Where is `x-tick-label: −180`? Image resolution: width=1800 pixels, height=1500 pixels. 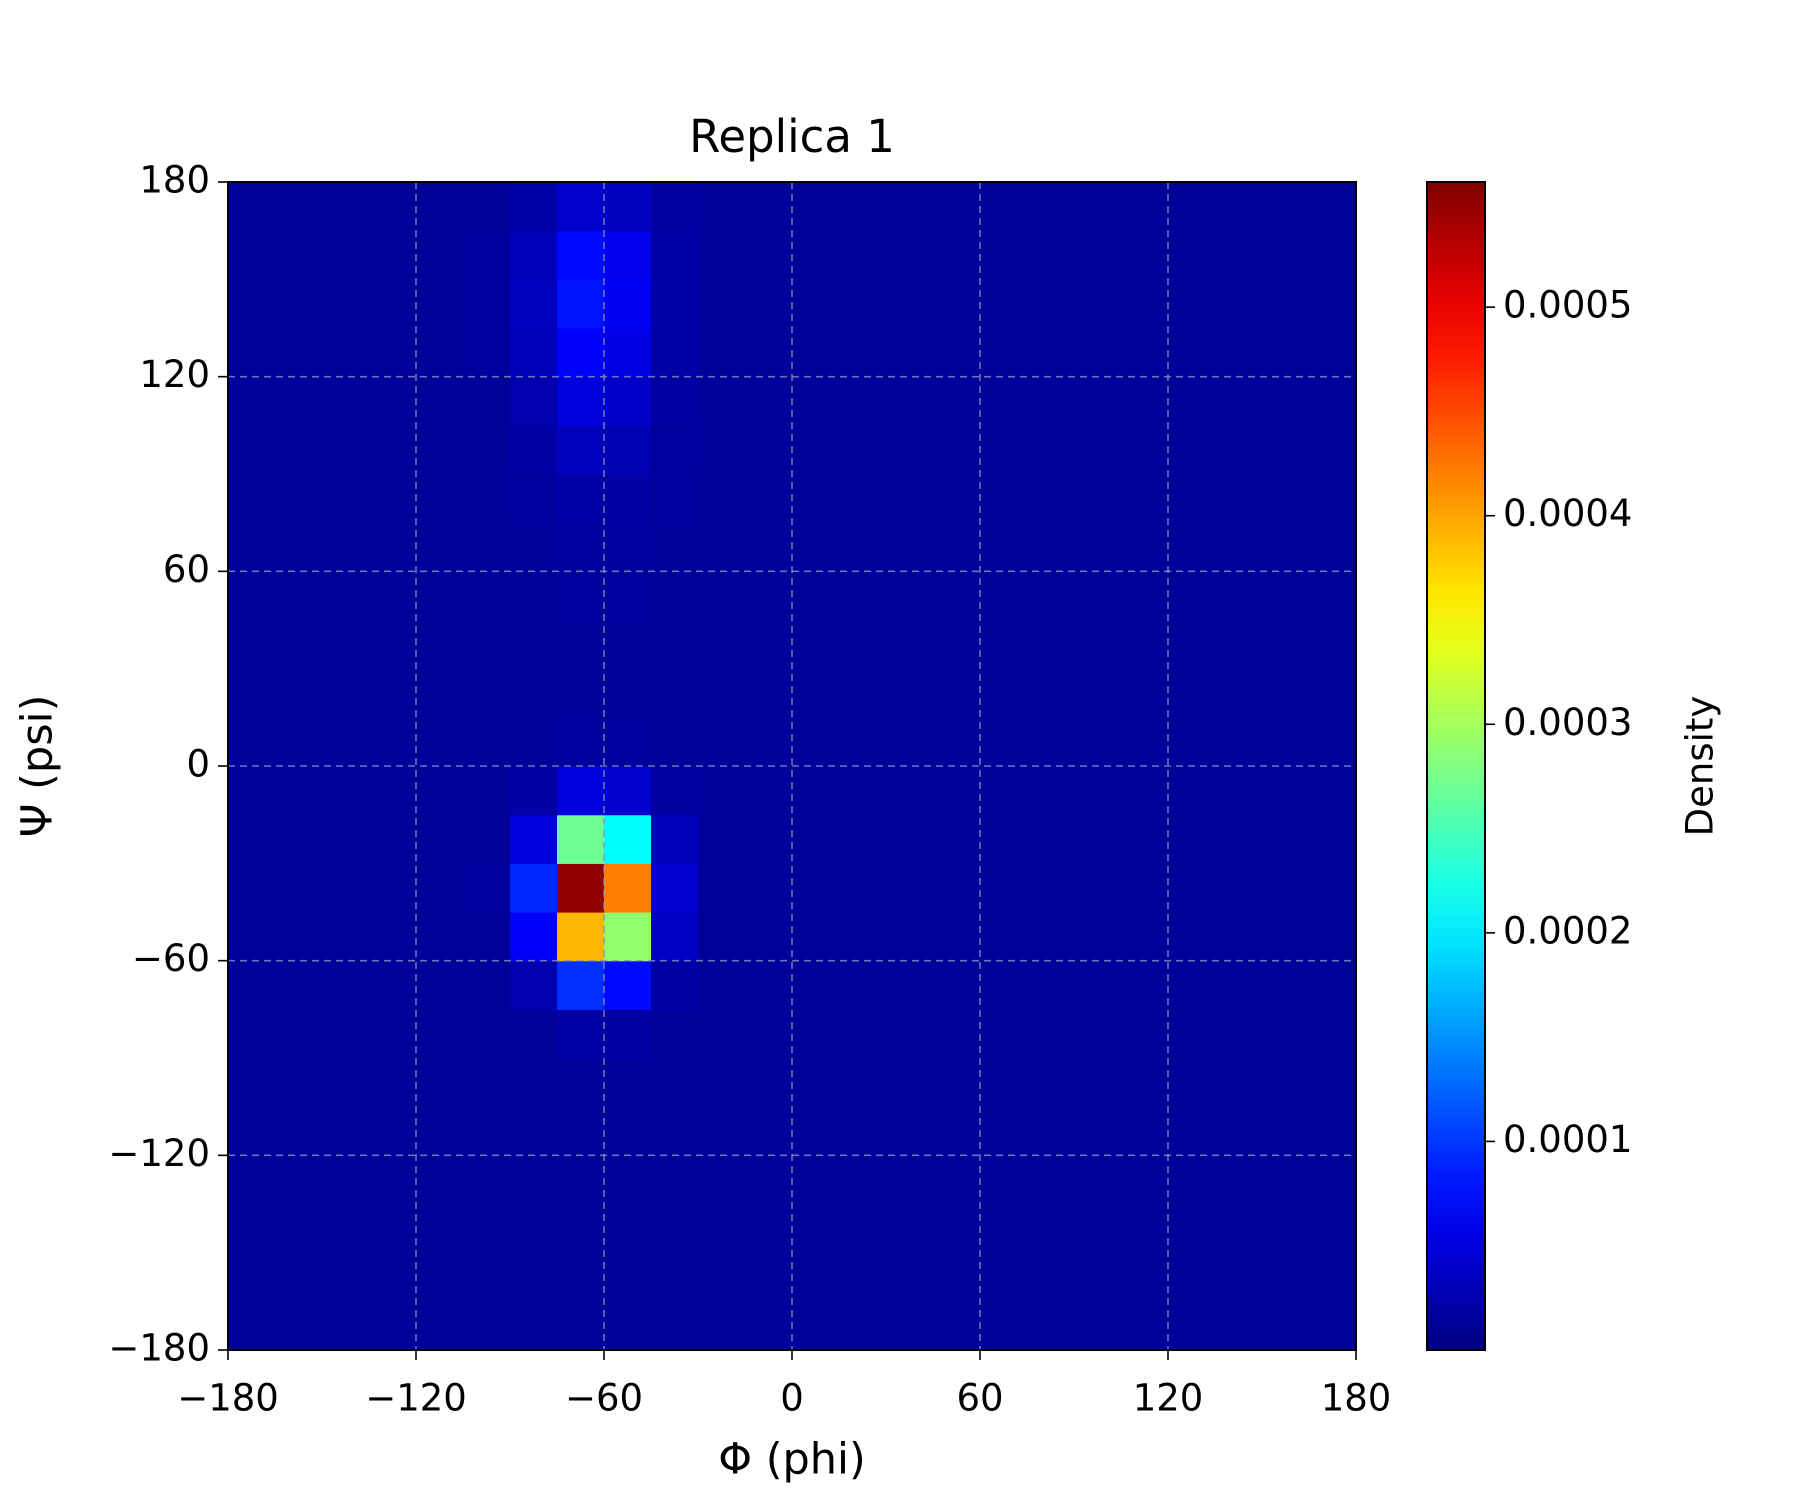
x-tick-label: −180 is located at coordinates (228, 1398).